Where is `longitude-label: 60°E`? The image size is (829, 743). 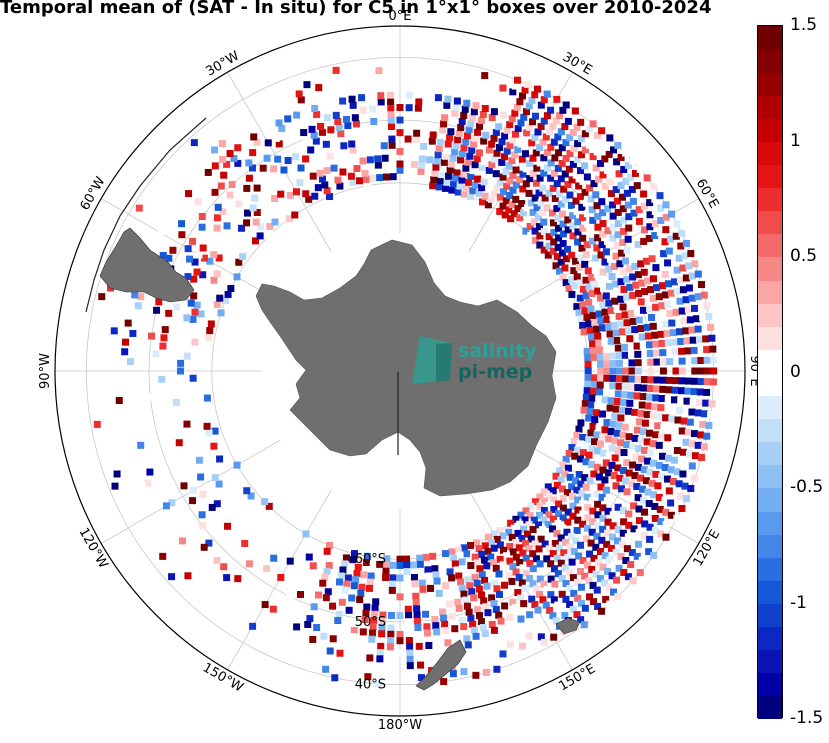 longitude-label: 60°E is located at coordinates (707, 194).